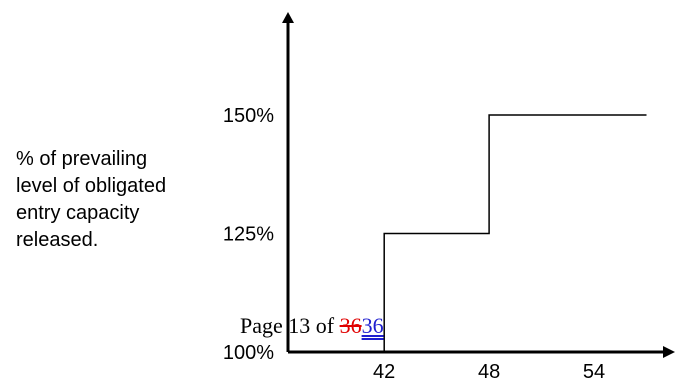 The image size is (676, 382). Describe the element at coordinates (290, 325) in the screenshot. I see `page-footer-prefix: Page 13 of` at that location.